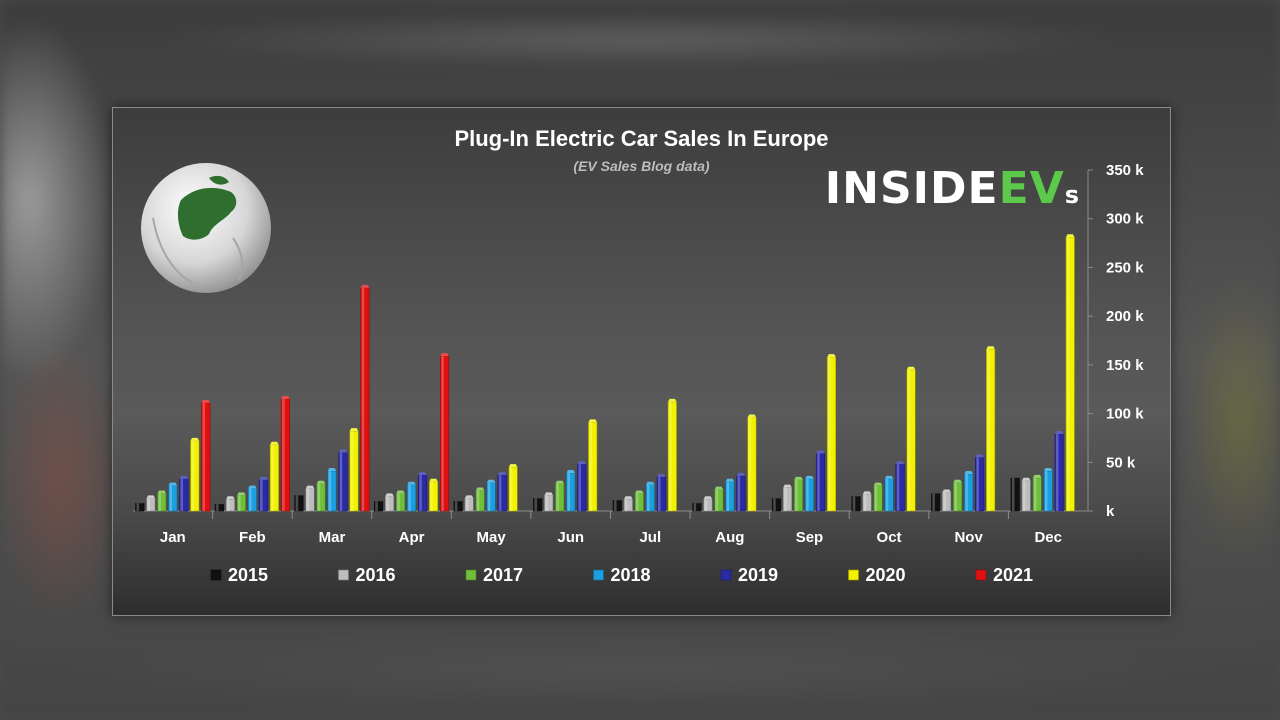 The width and height of the screenshot is (1280, 720). What do you see at coordinates (952, 188) in the screenshot?
I see `insideevs-logo: INSIDEEVs` at bounding box center [952, 188].